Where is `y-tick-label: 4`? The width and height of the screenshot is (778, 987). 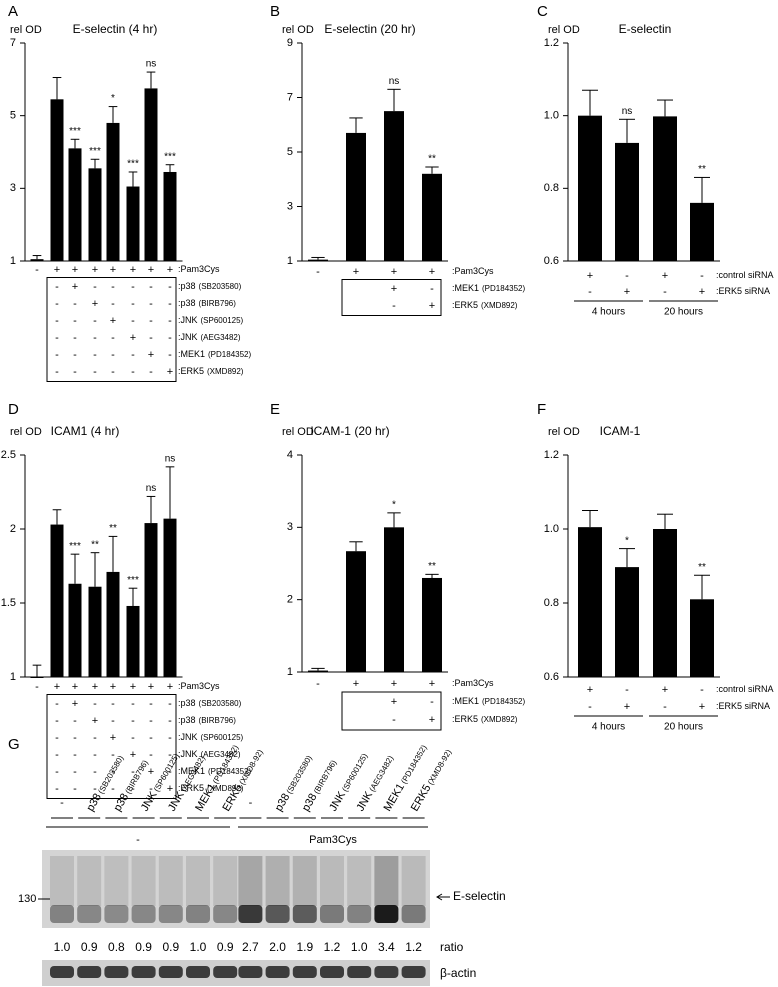
y-tick-label: 4 is located at coordinates (290, 455).